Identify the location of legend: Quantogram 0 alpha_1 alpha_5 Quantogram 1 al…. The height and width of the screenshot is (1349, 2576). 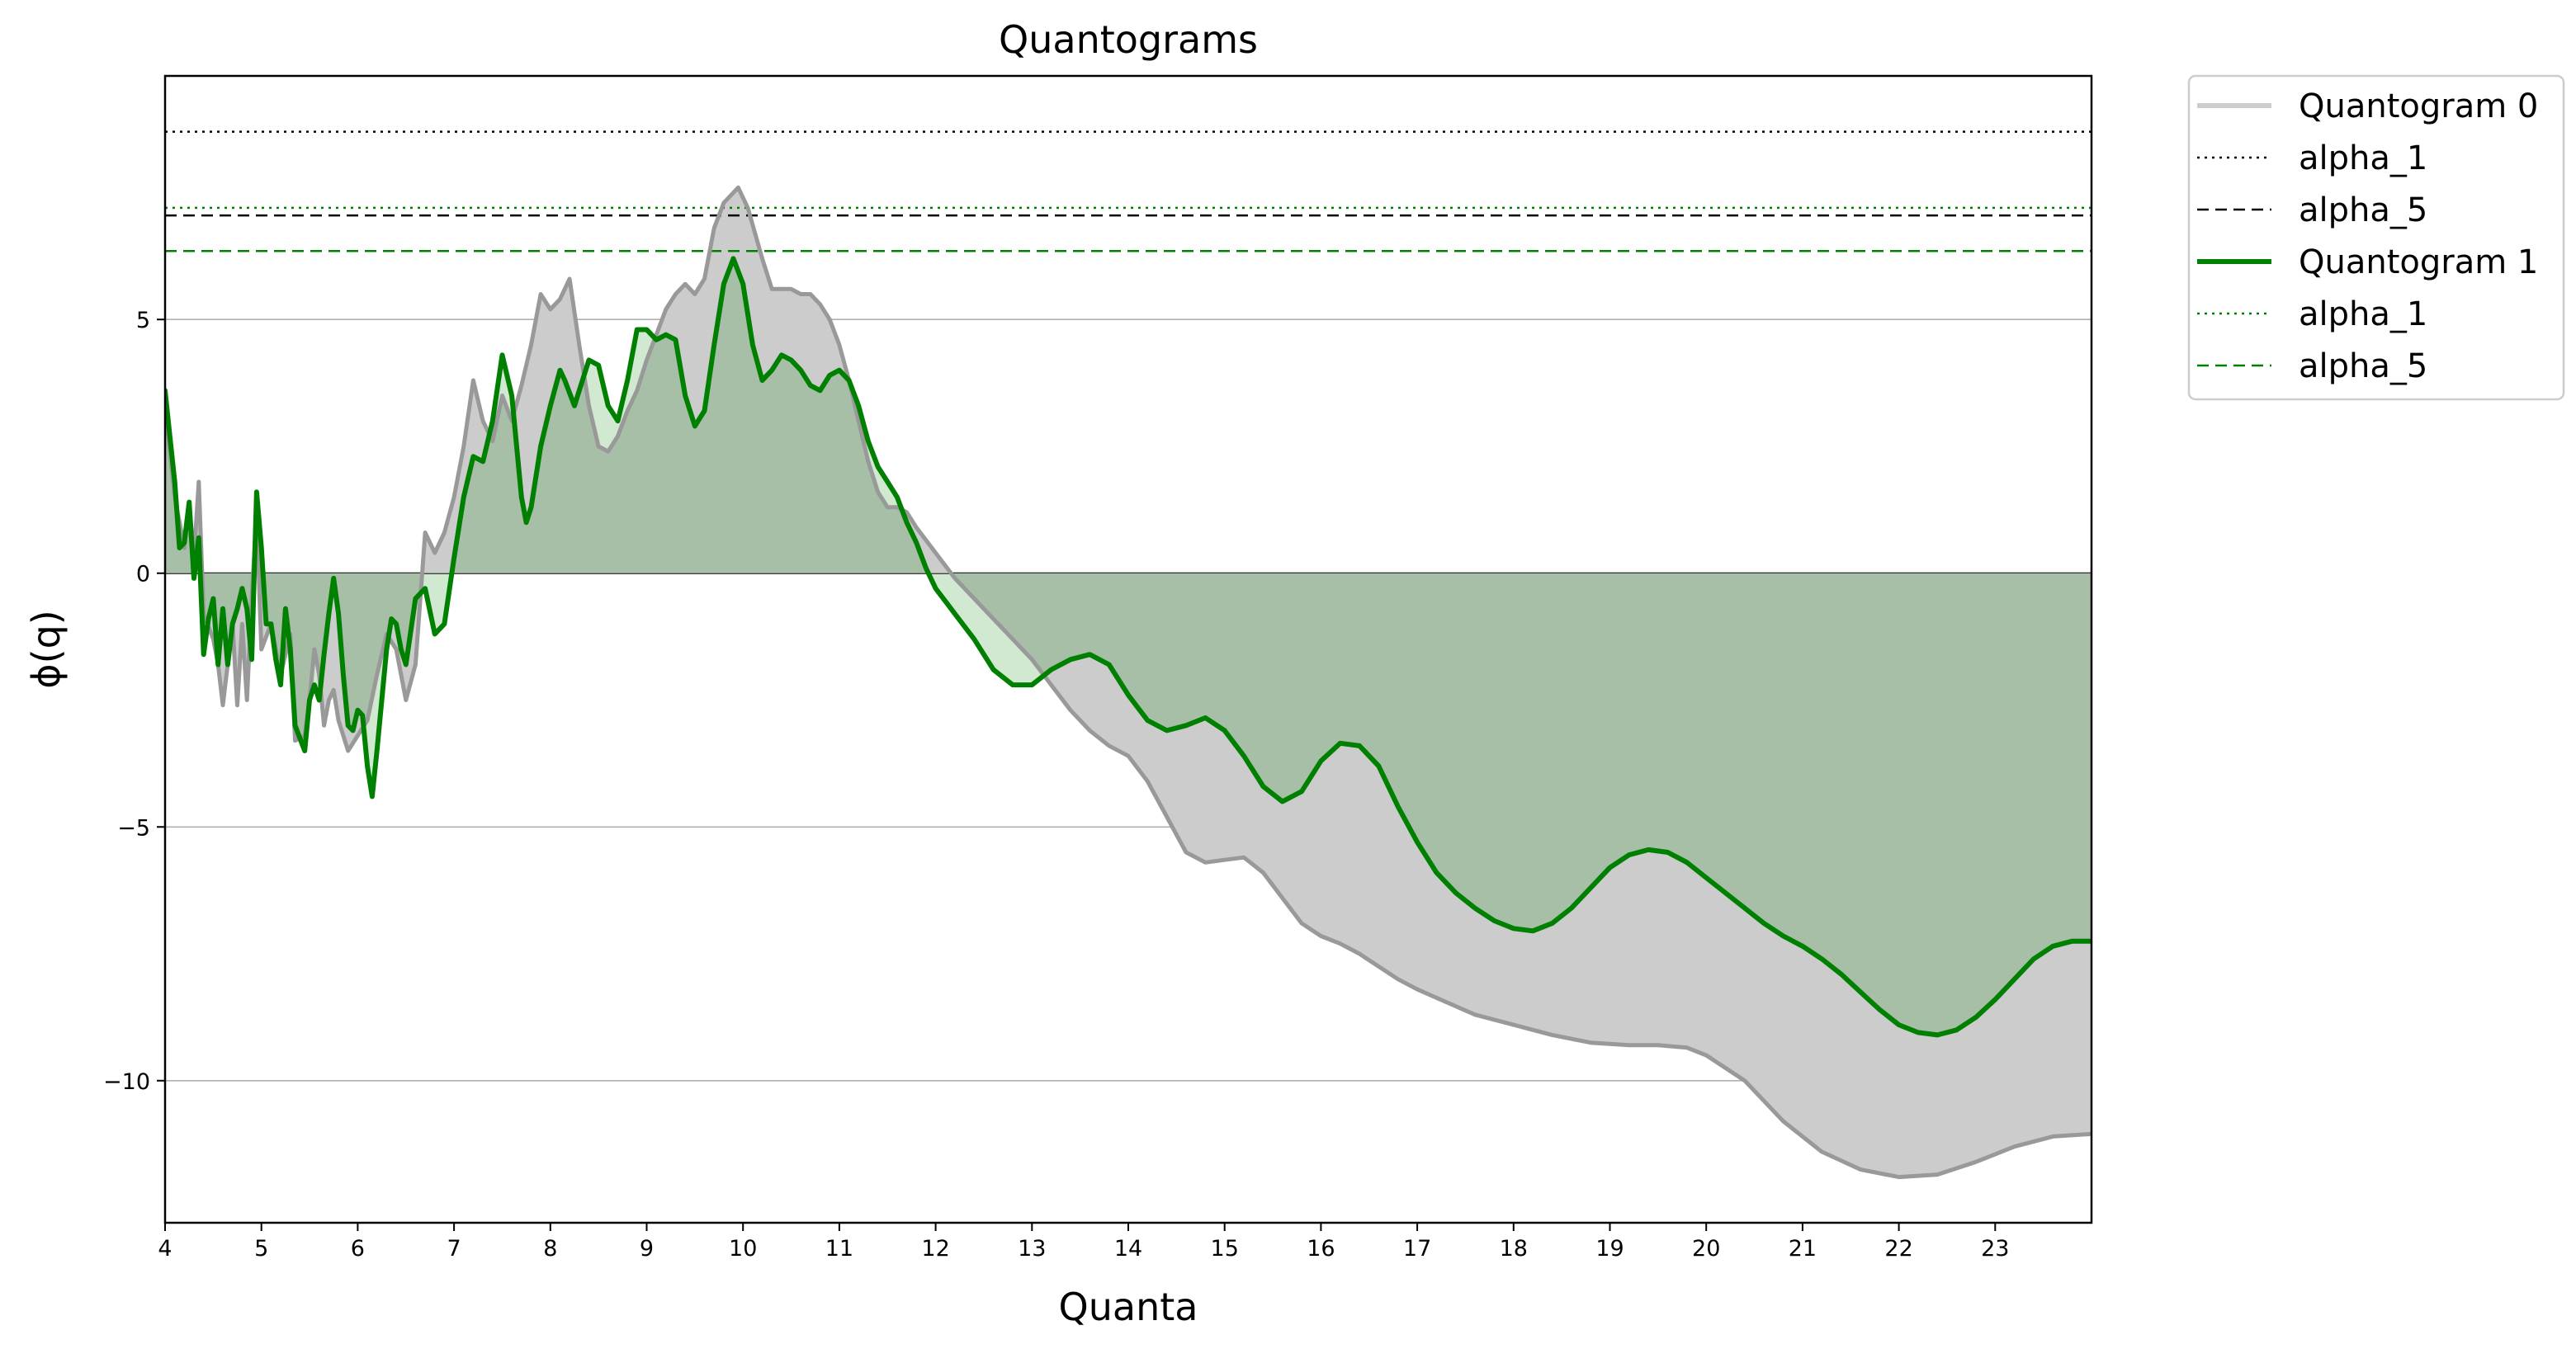
(2376, 237).